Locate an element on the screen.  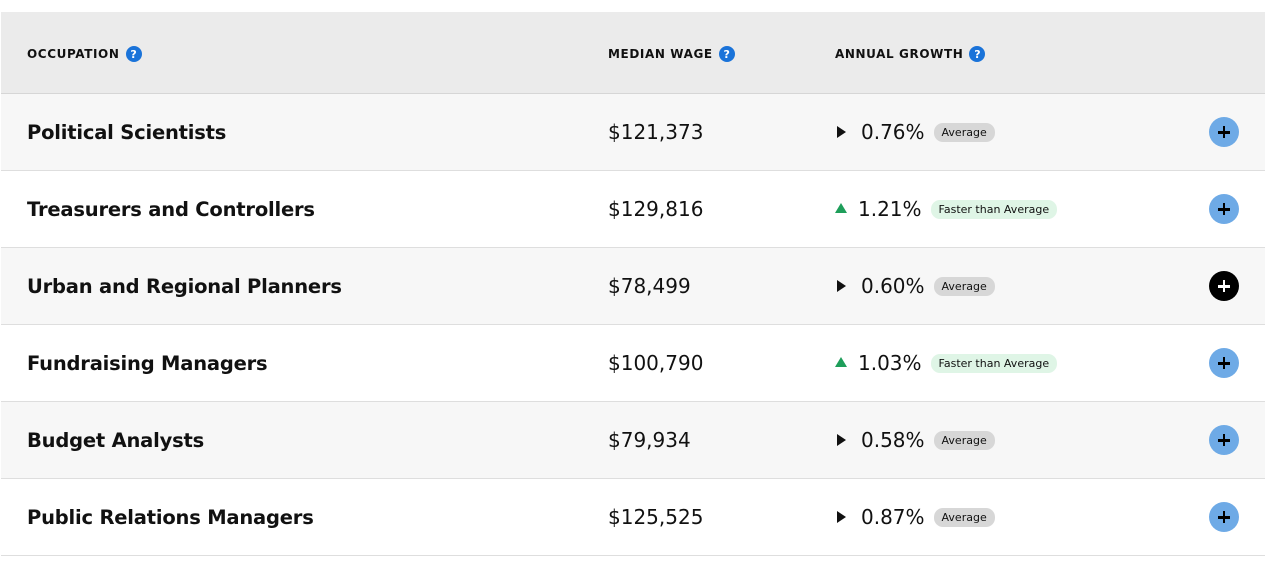
annual-growth-value: 0.60% is located at coordinates (893, 286).